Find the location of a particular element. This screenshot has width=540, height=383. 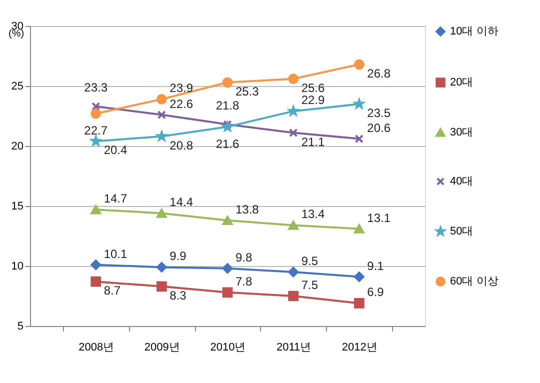

x-tick-label: 2008년 is located at coordinates (96, 348).